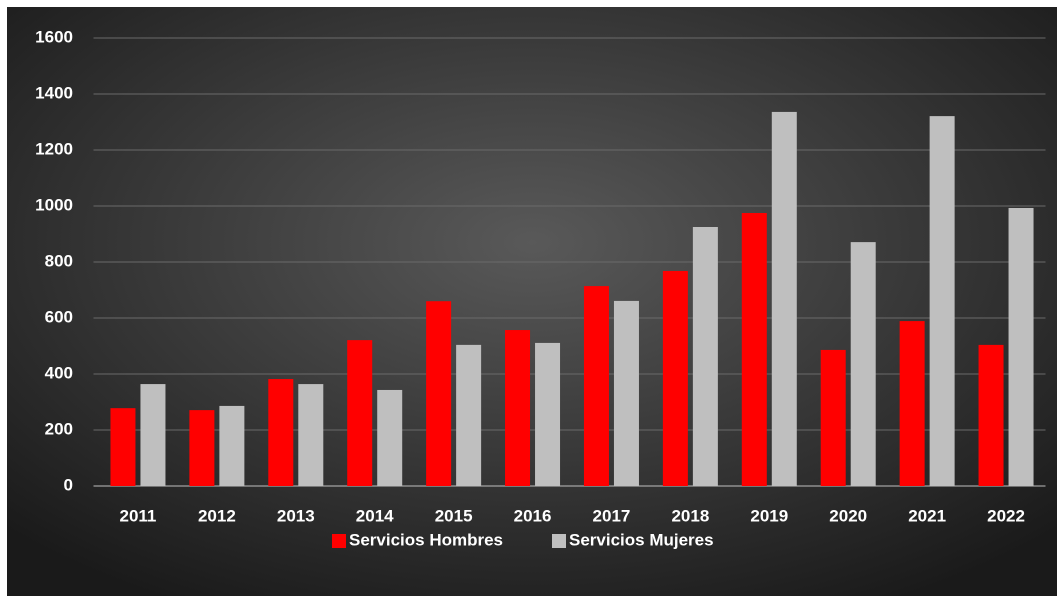  Describe the element at coordinates (927, 515) in the screenshot. I see `x-tick-label: 2021` at that location.